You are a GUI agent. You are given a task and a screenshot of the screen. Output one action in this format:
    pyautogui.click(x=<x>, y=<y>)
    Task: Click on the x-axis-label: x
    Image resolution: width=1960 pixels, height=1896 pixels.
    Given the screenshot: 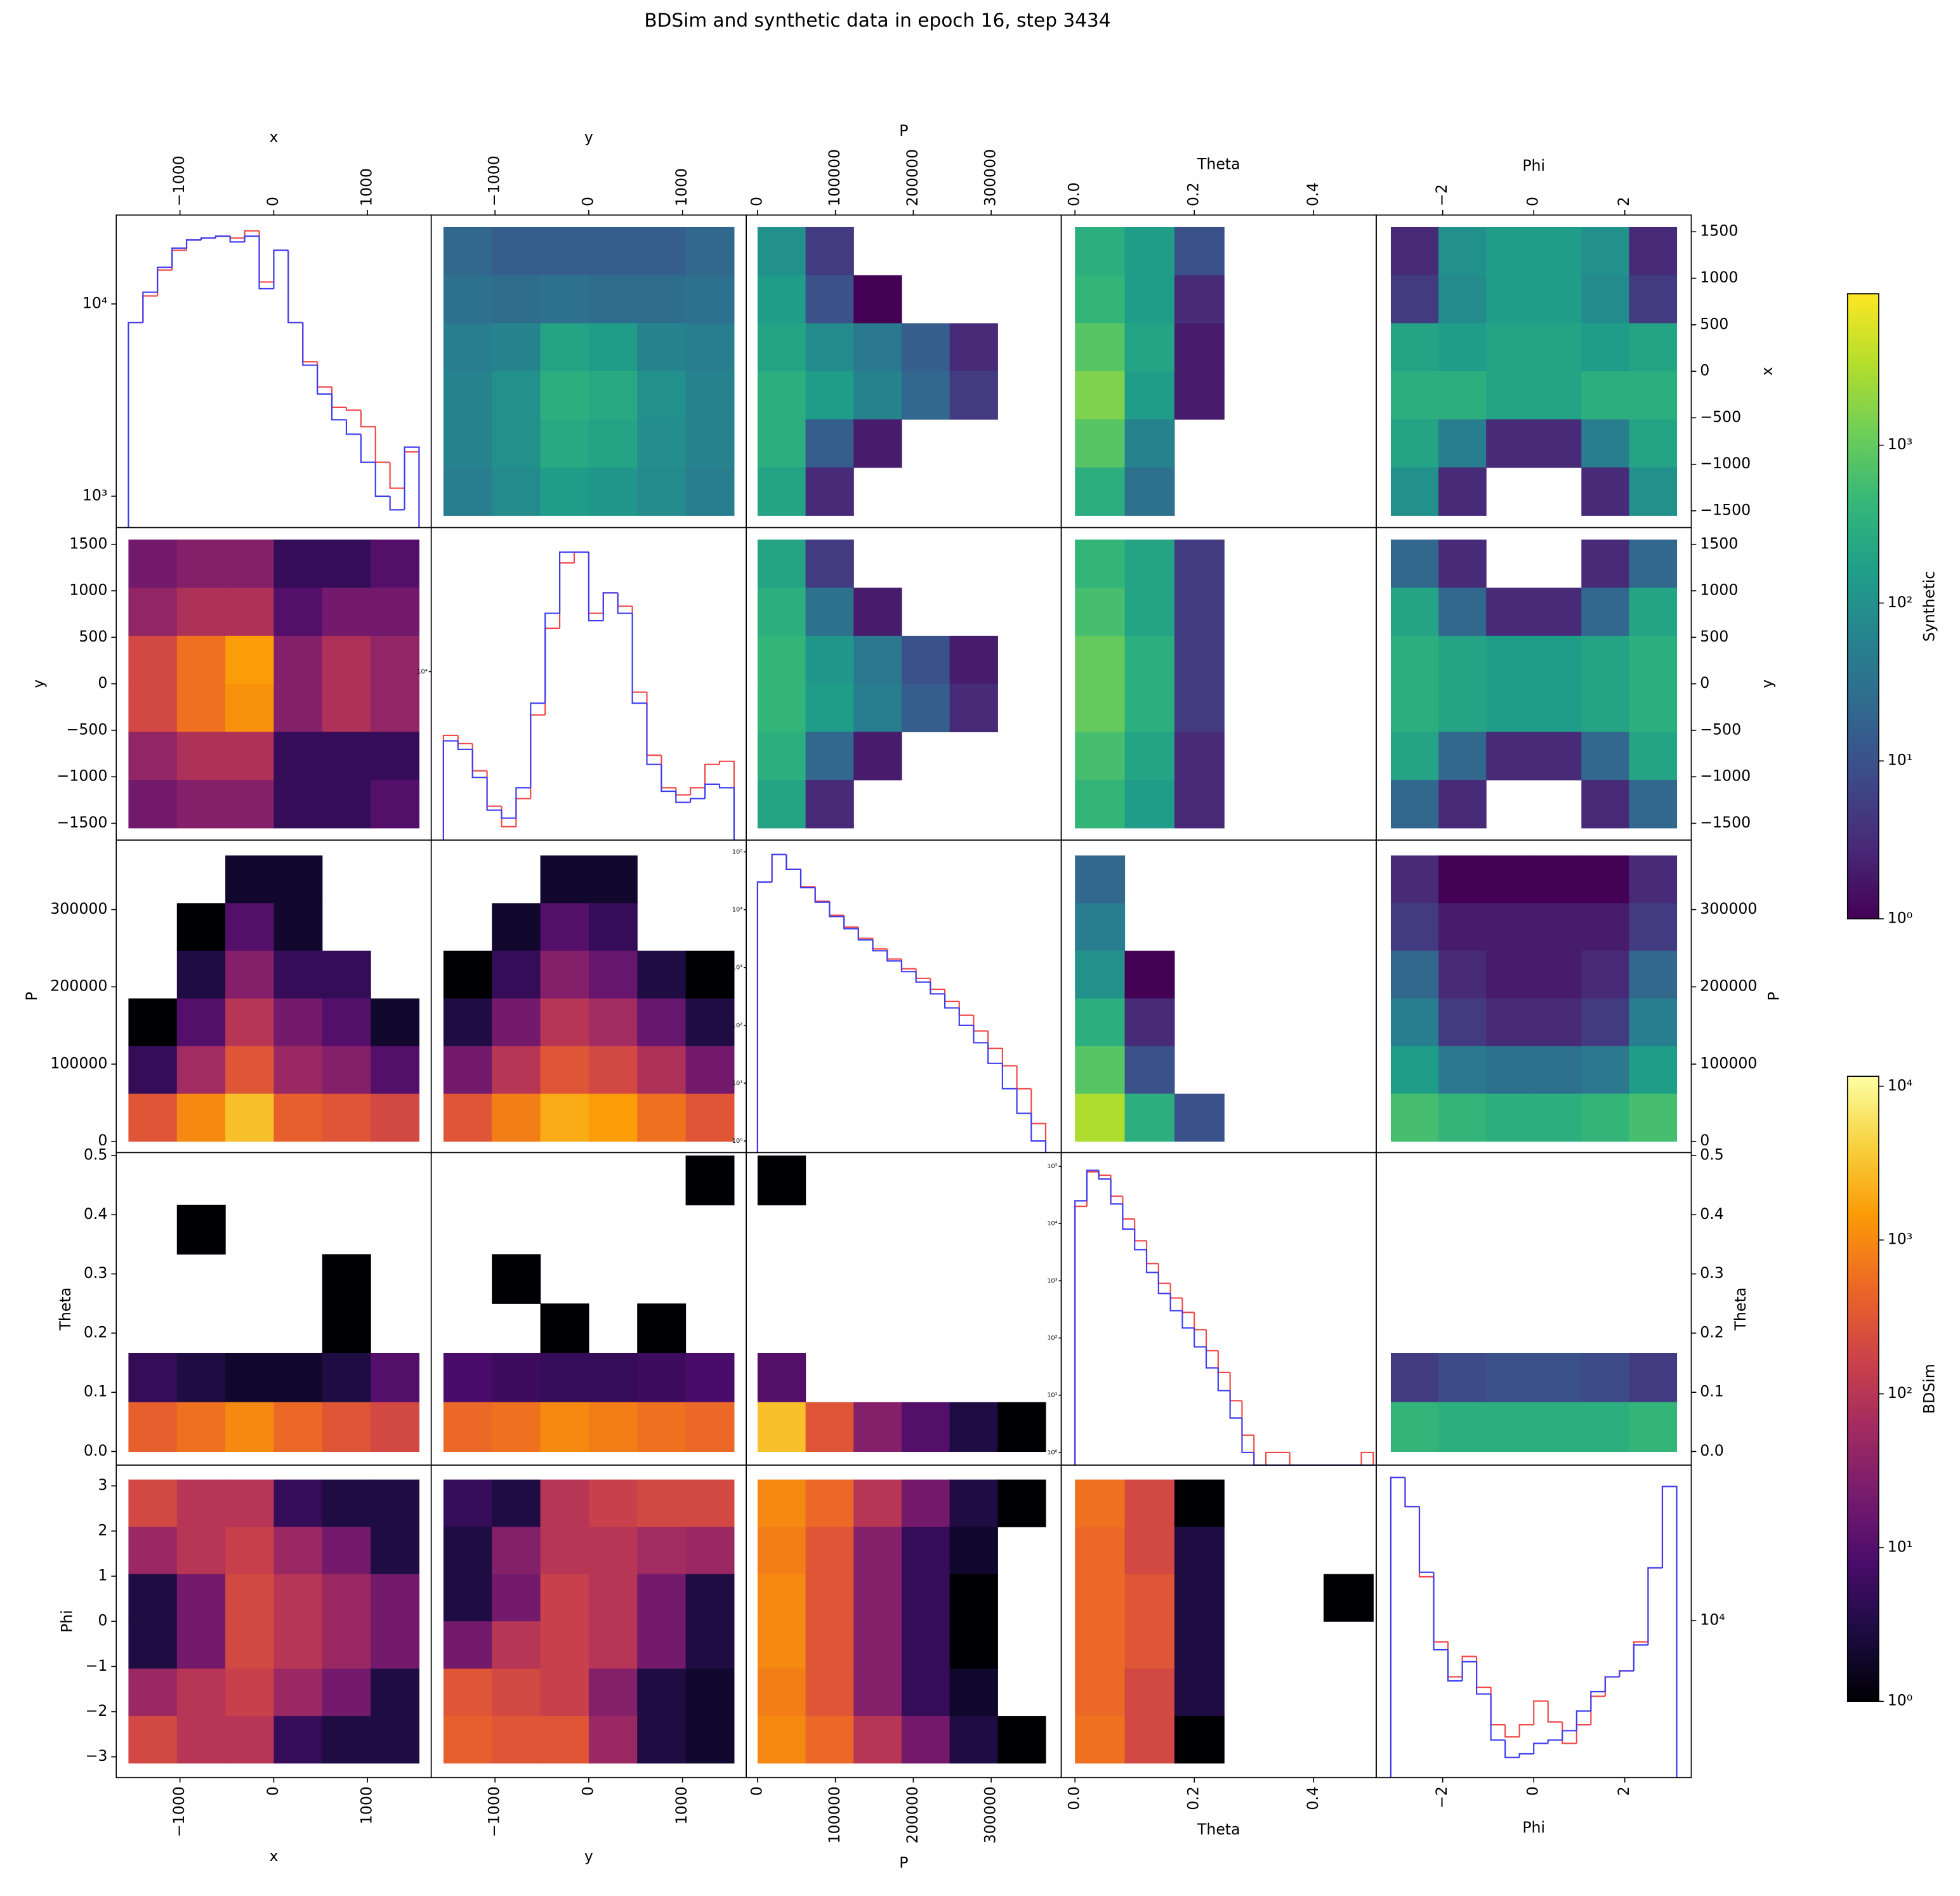 What is the action you would take?
    pyautogui.click(x=274, y=1856)
    